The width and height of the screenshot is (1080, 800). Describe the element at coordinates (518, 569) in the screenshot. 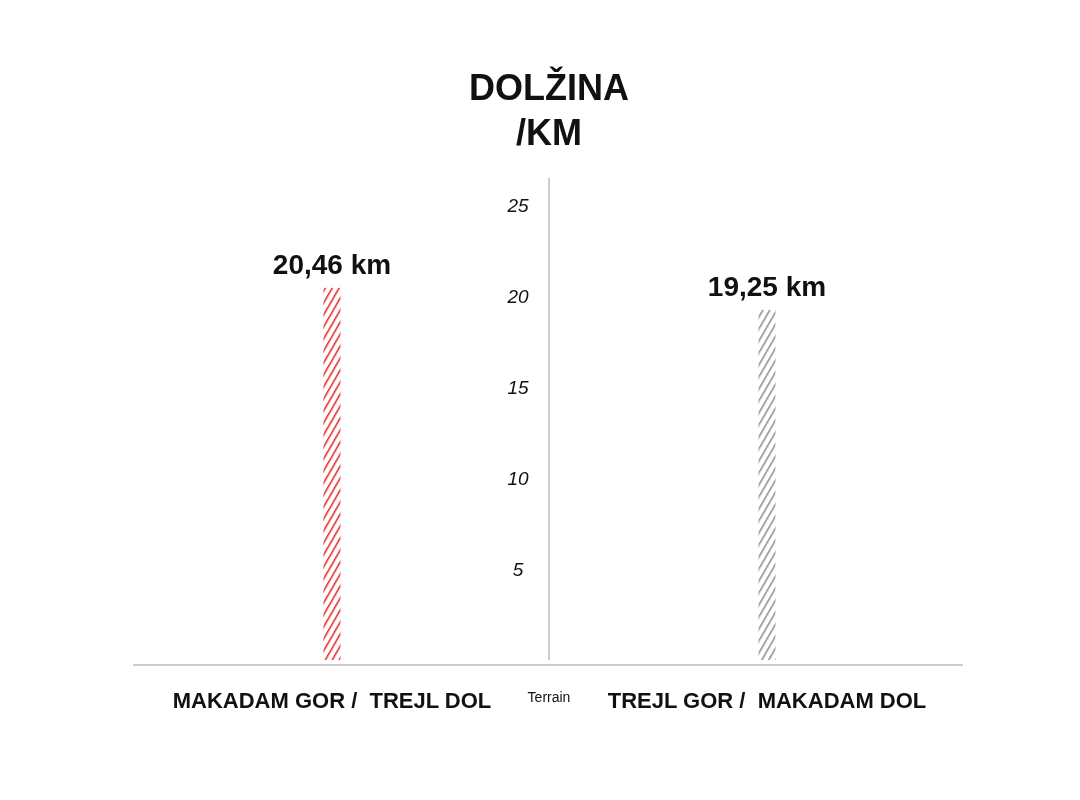

I see `y-tick-label: 5` at that location.